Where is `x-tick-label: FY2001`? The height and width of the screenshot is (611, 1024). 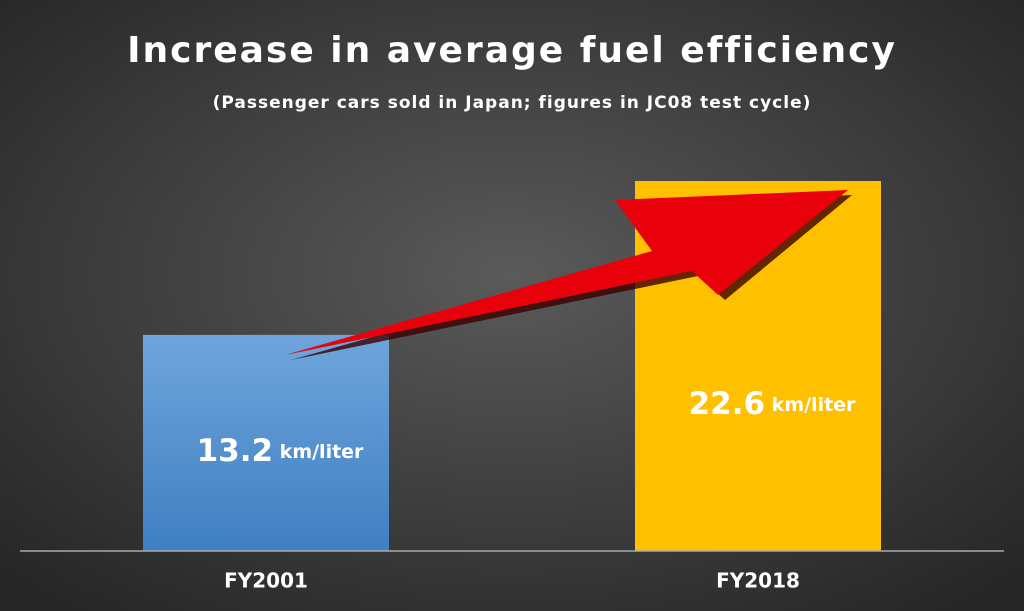
x-tick-label: FY2001 is located at coordinates (266, 581).